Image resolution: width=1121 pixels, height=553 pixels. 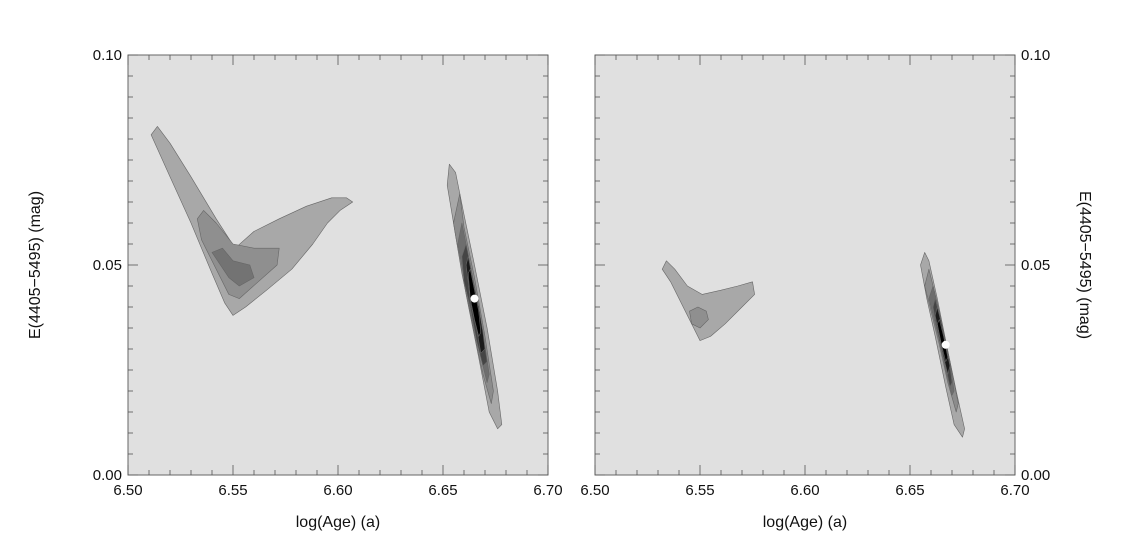 I want to click on panel-left-x-tick-label: 6.55, so click(x=232, y=490).